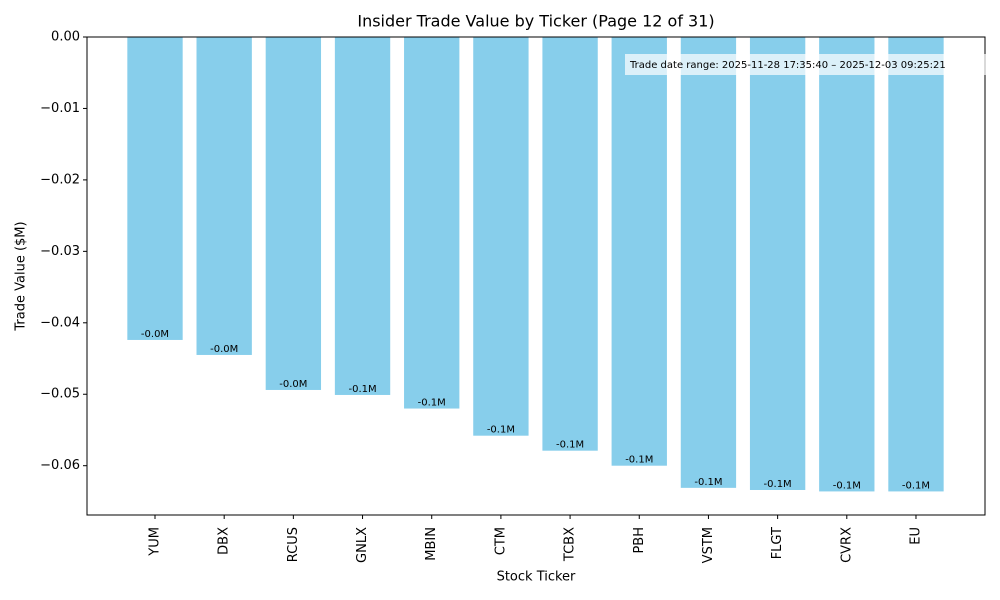 This screenshot has width=1000, height=600. What do you see at coordinates (60, 322) in the screenshot?
I see `y-tick-label: −0.04` at bounding box center [60, 322].